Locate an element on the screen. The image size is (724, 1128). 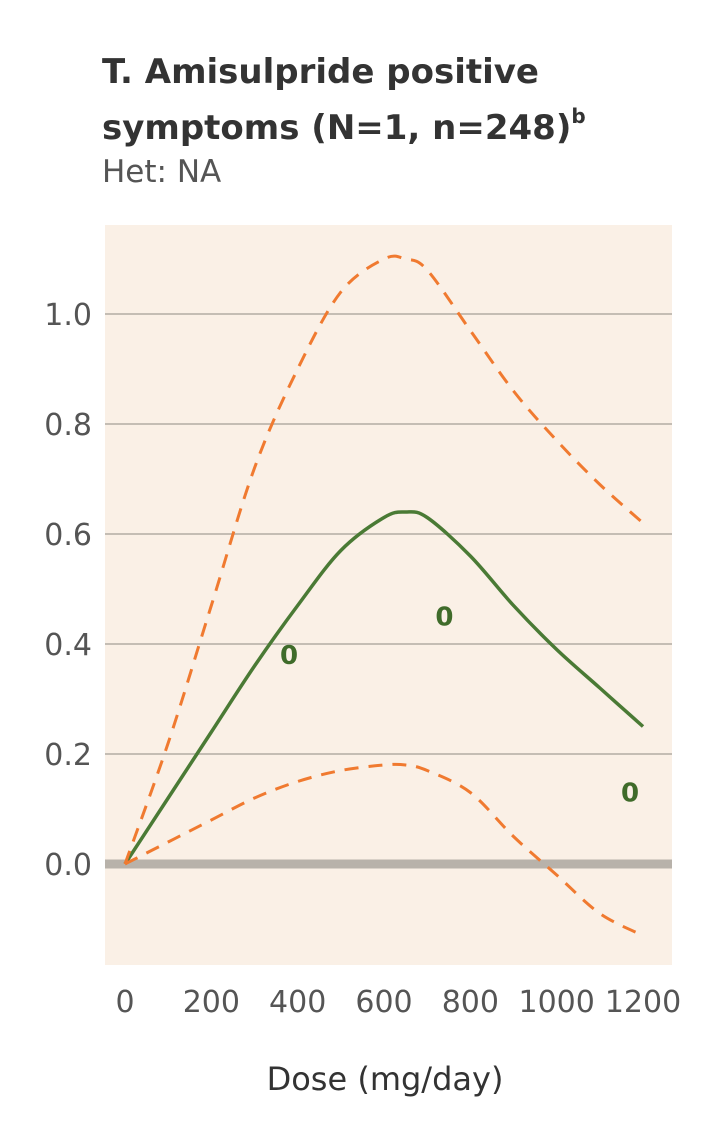
chart-subtitle: Het: NA is located at coordinates (162, 172).